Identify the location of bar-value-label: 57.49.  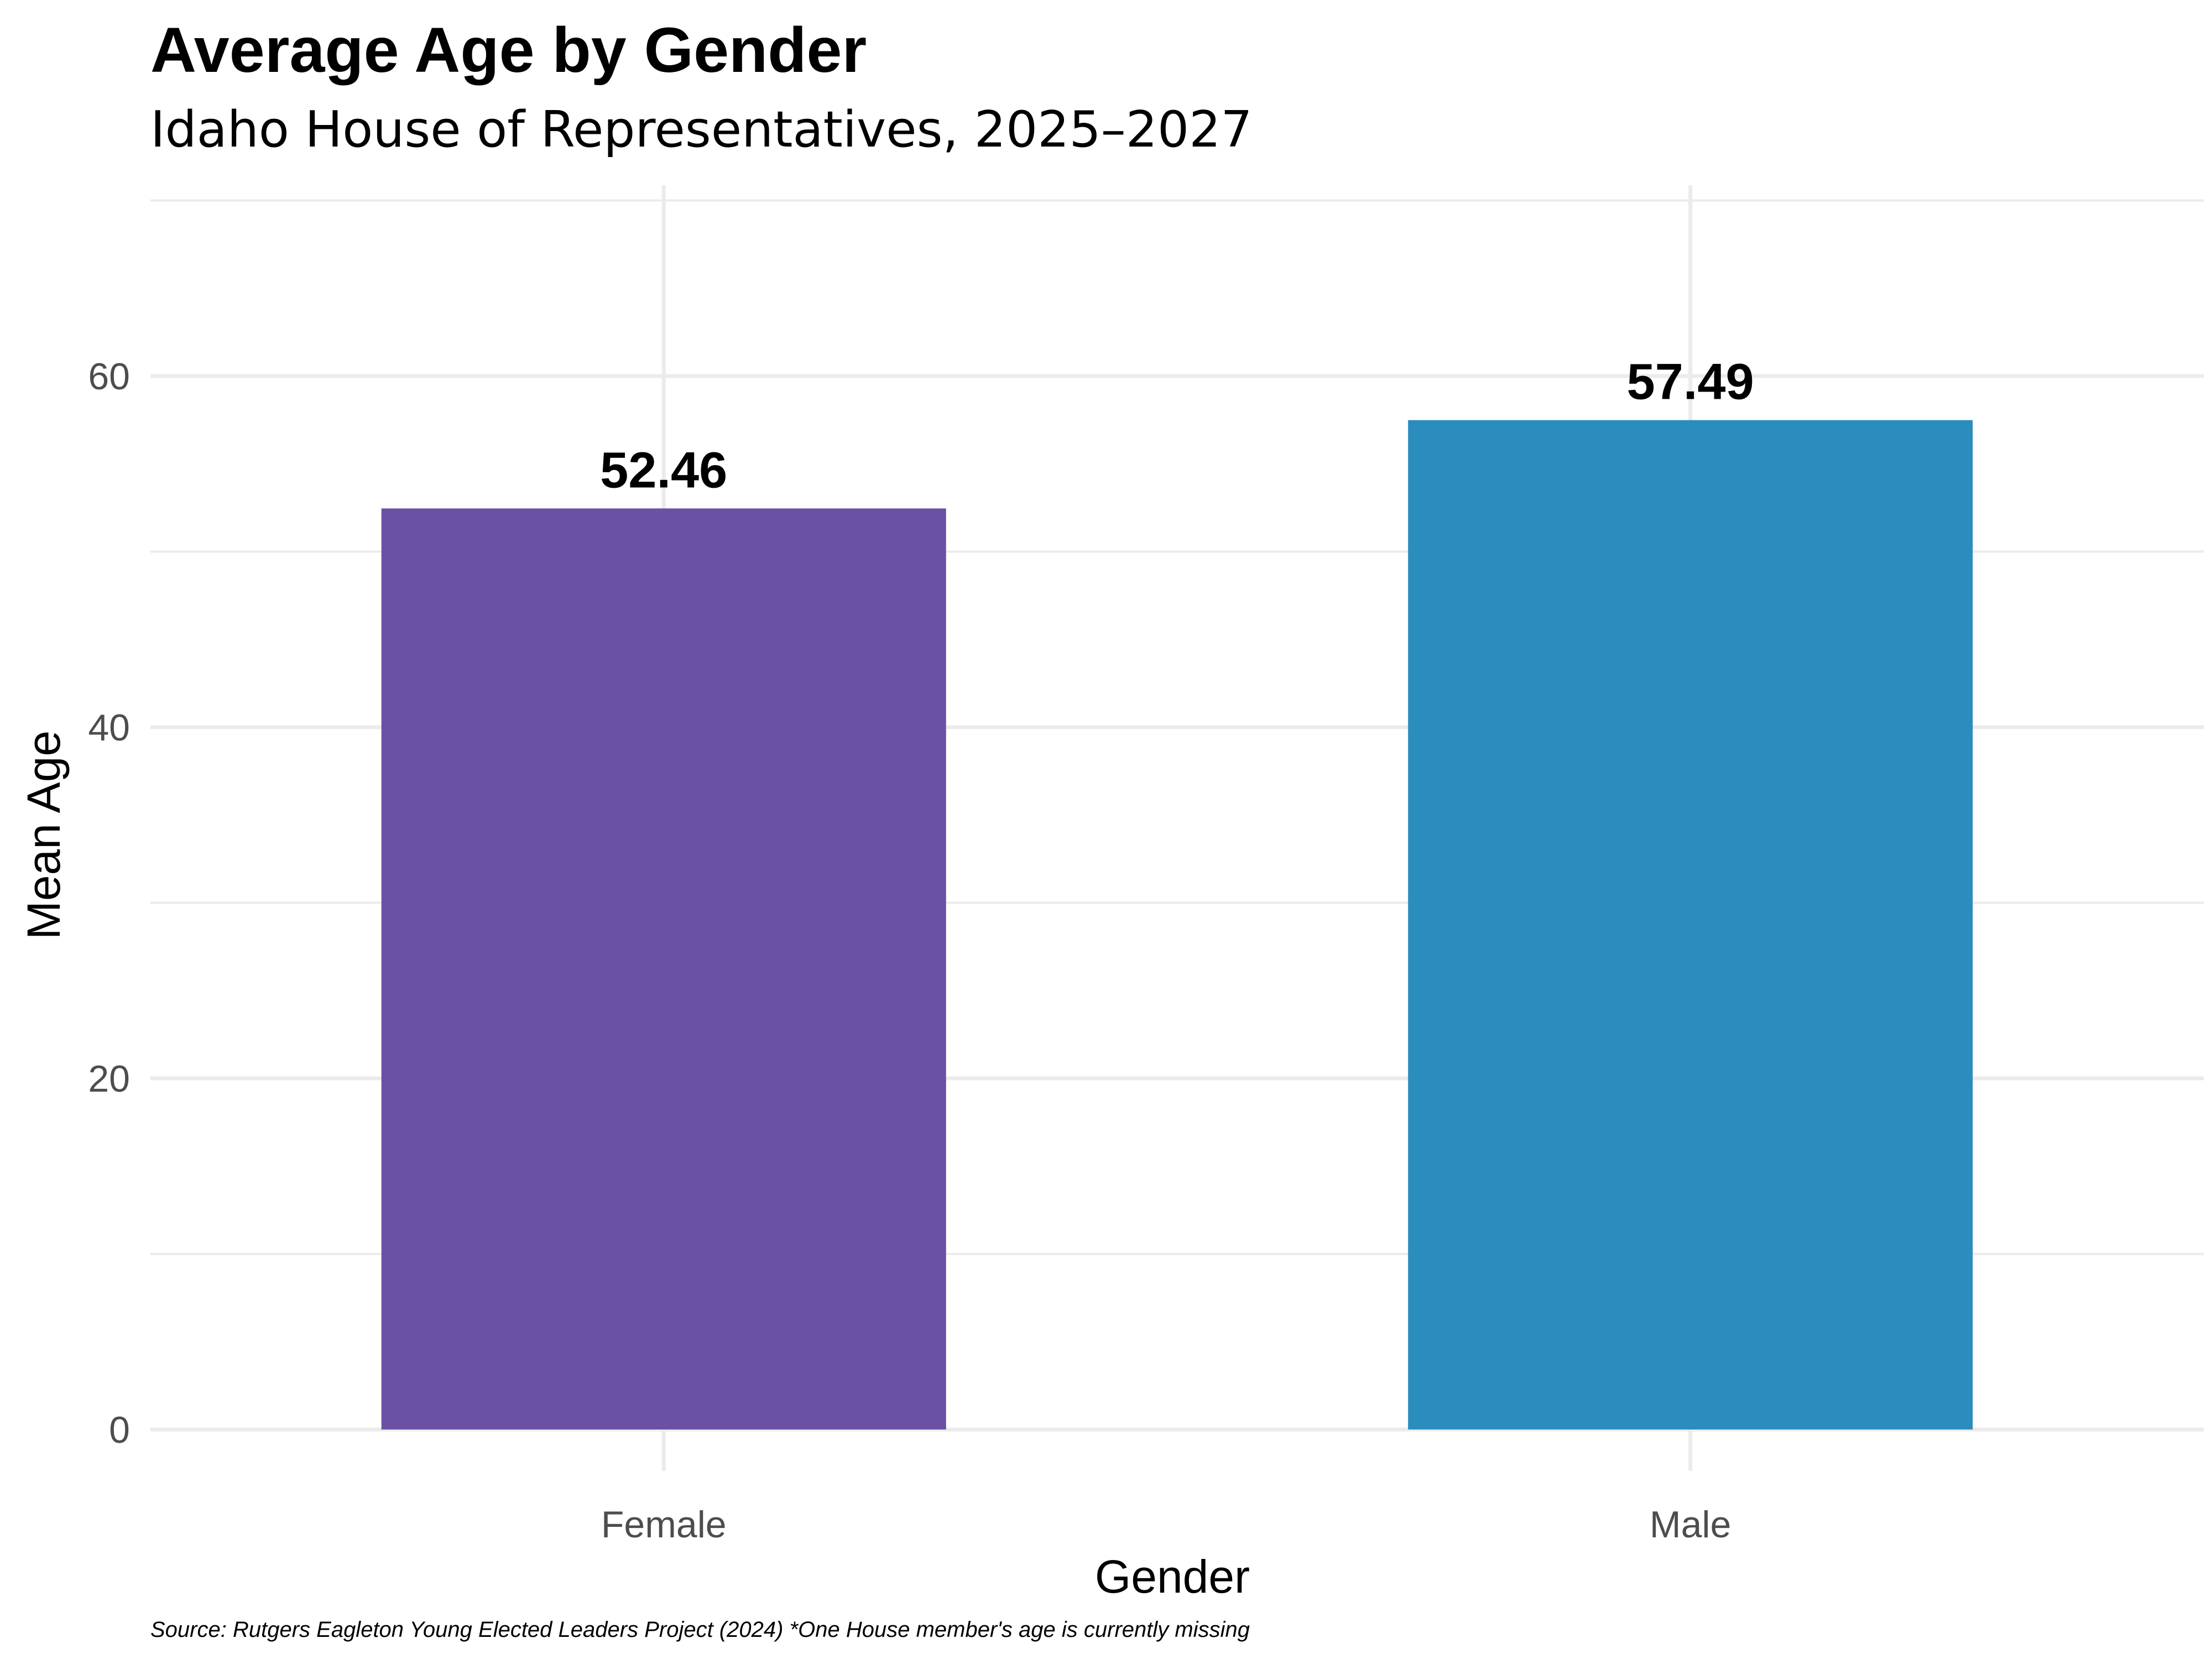
(1691, 382).